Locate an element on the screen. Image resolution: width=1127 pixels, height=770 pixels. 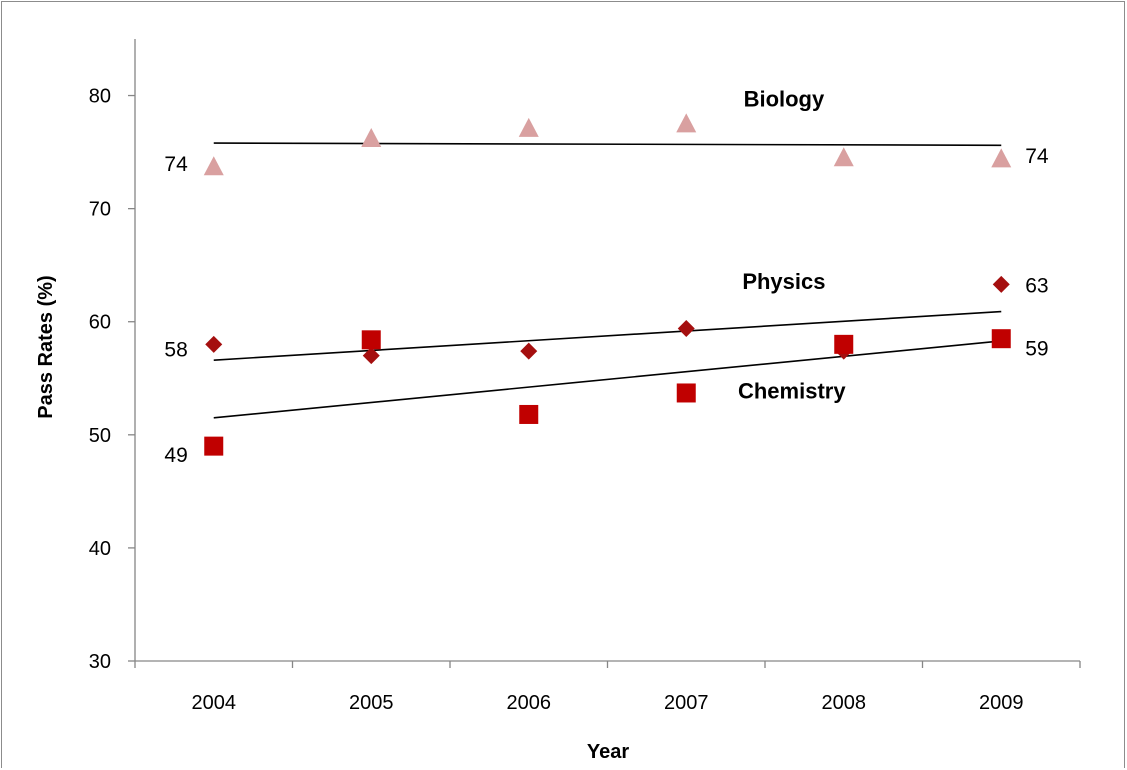
series-label-chemistry: Chemistry is located at coordinates (792, 390).